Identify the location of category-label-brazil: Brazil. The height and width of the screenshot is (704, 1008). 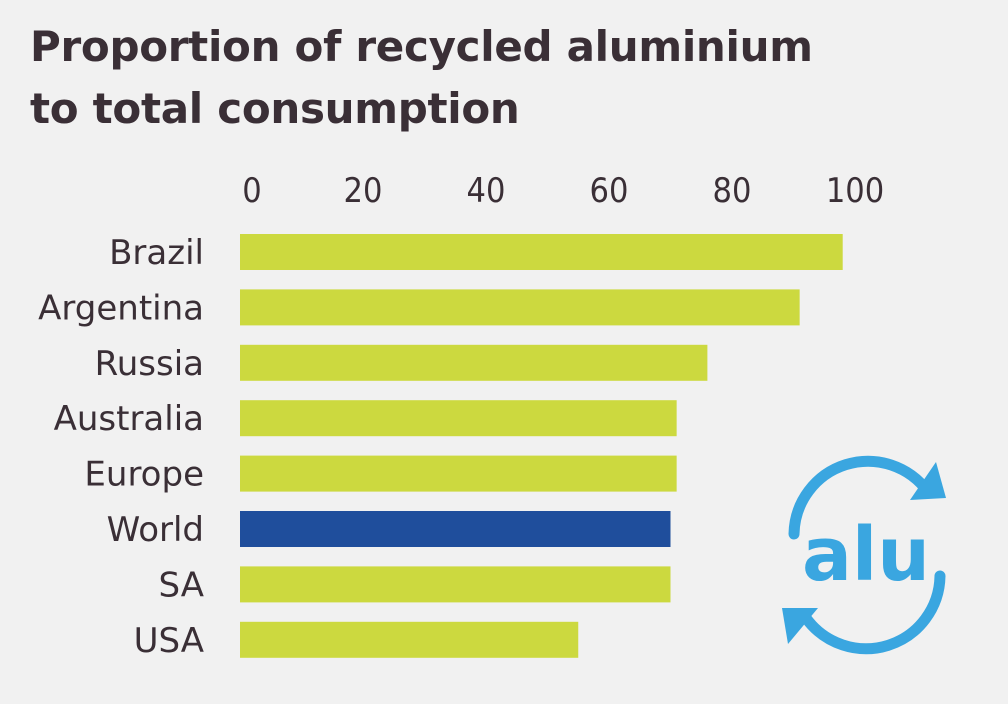
(156, 253).